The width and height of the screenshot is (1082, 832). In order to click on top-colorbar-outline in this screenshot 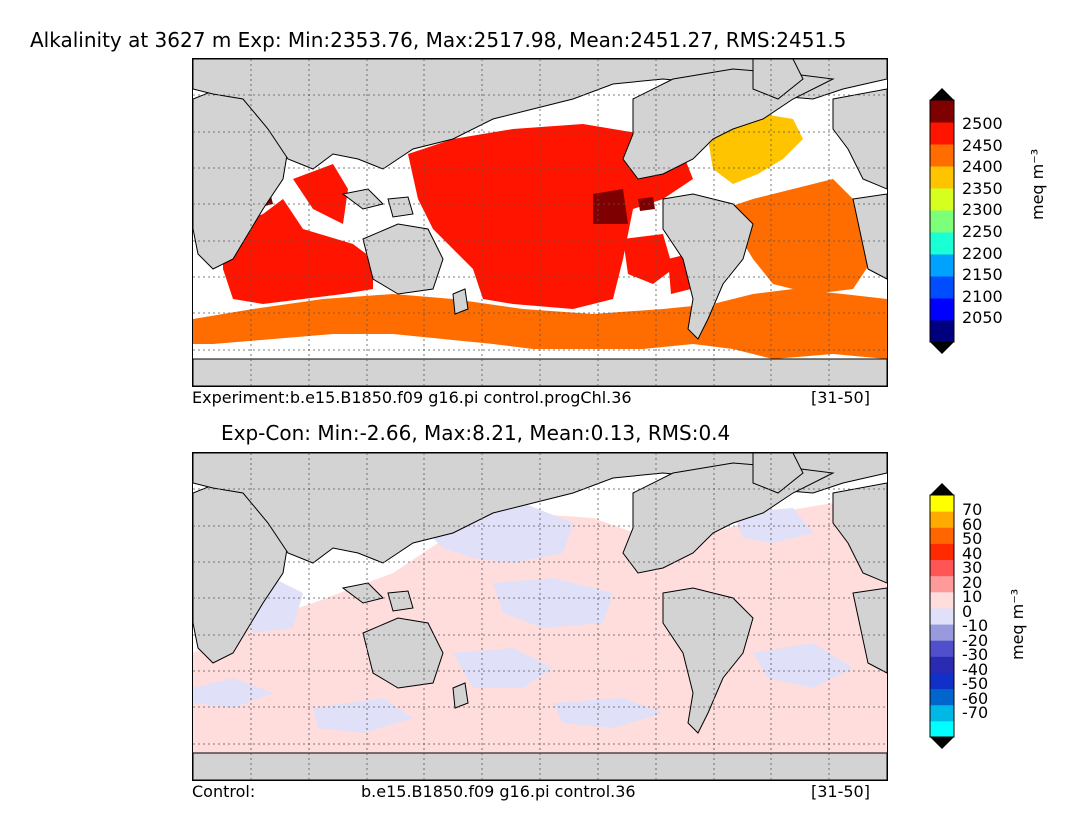, I will do `click(942, 221)`.